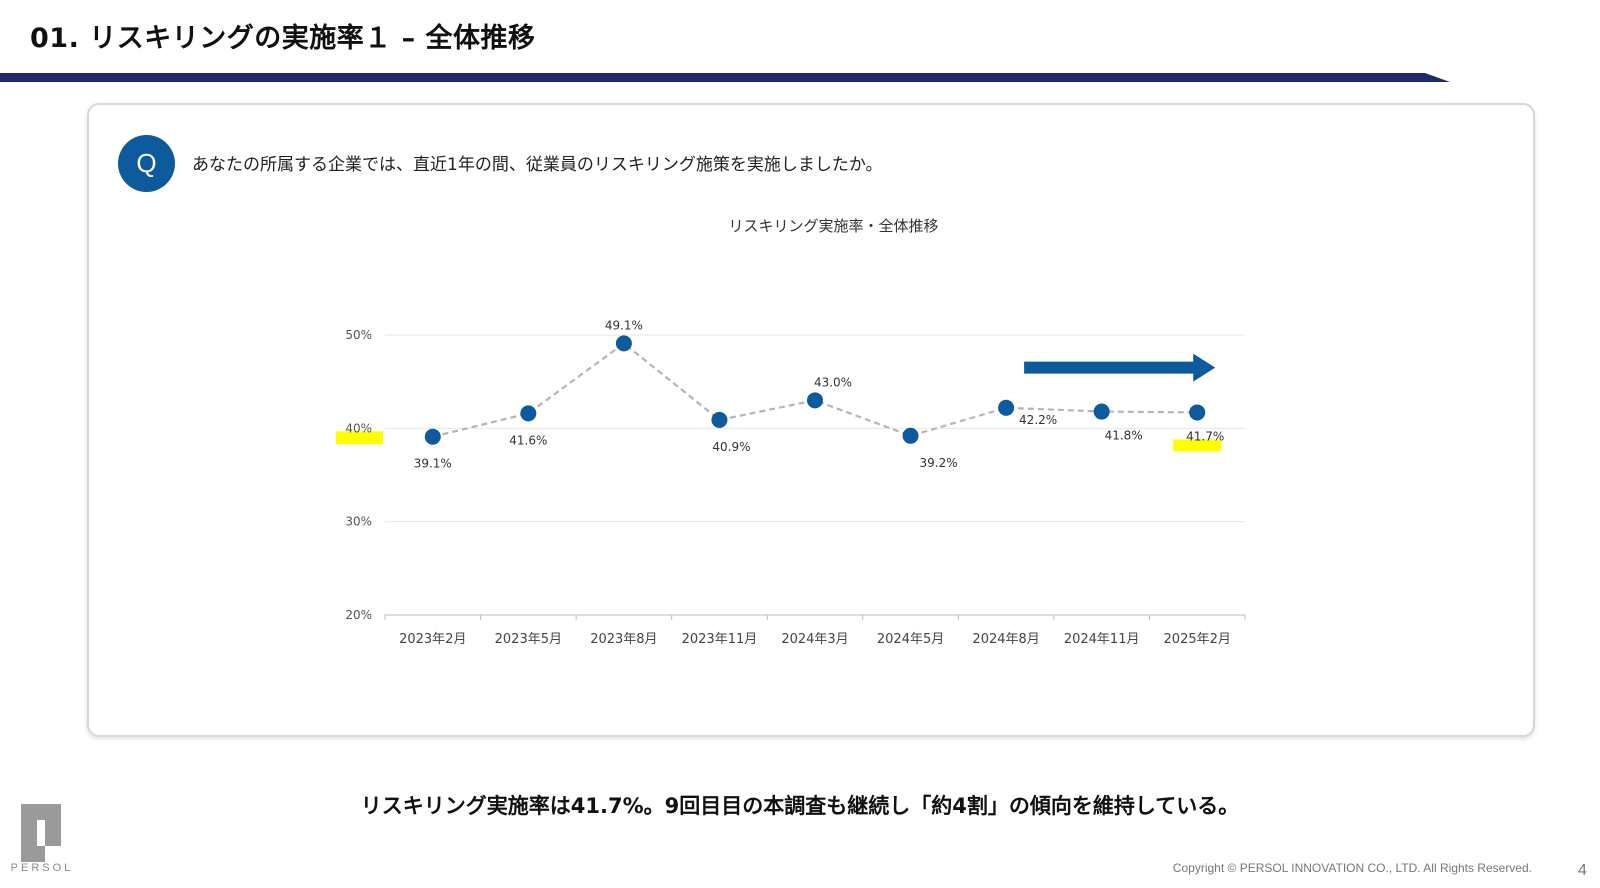  I want to click on page-title: 01. リスキリングの実施率１ – 全体推移, so click(283, 38).